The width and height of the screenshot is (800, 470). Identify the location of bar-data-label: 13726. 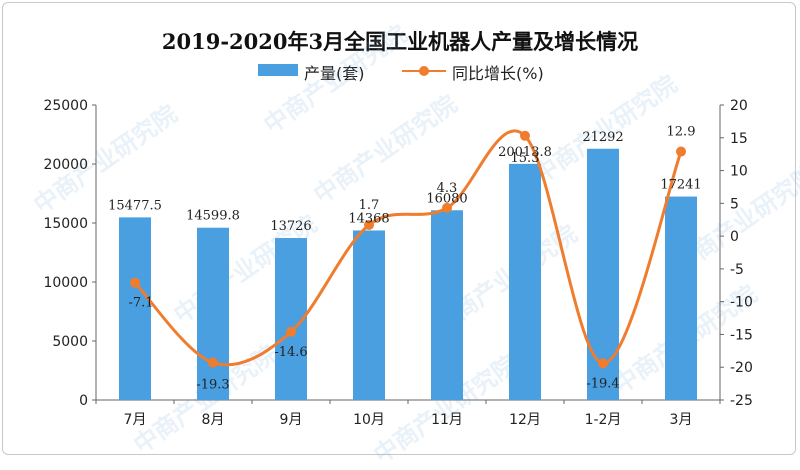
(290, 226).